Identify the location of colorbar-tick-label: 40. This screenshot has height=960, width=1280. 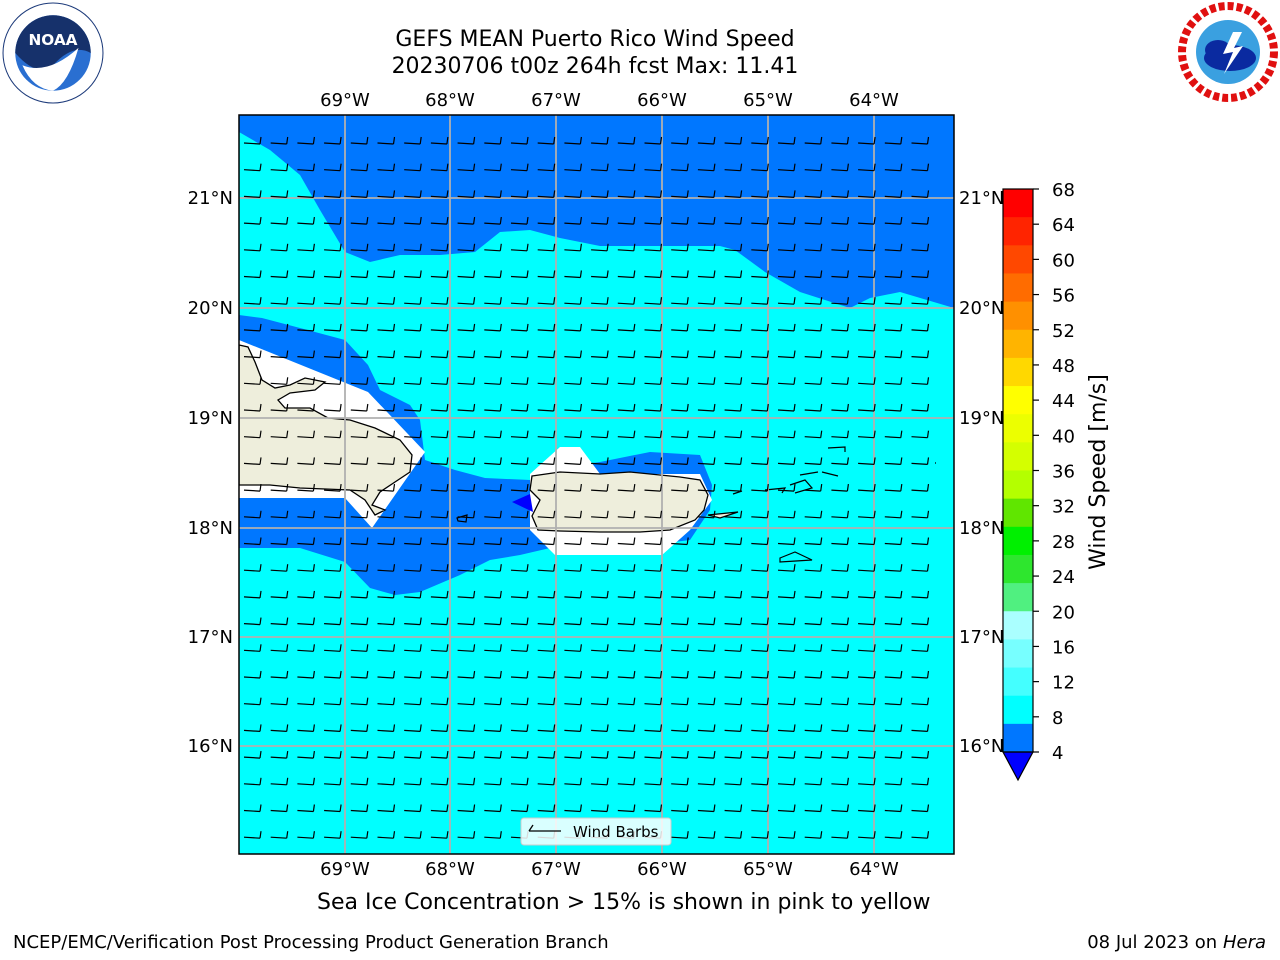
(1063, 436).